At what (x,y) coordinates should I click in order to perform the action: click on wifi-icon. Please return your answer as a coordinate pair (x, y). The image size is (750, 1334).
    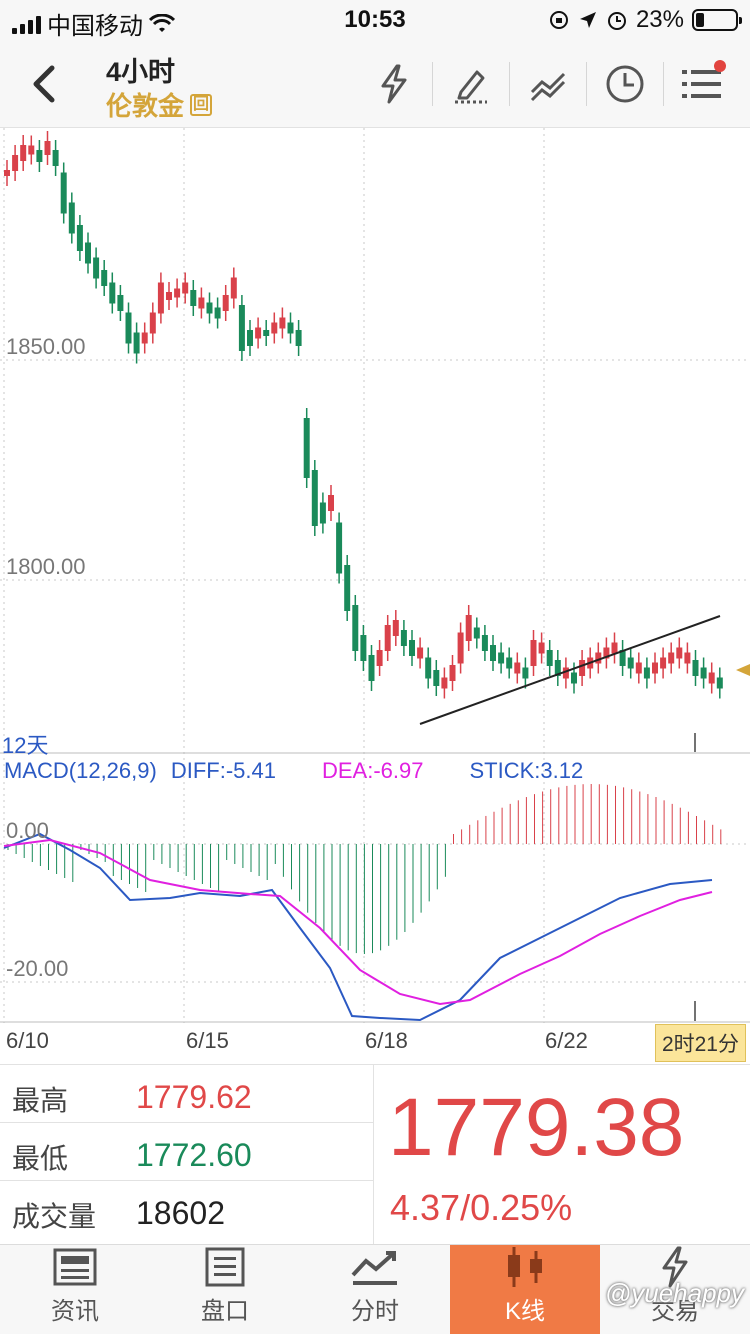
    Looking at the image, I should click on (162, 22).